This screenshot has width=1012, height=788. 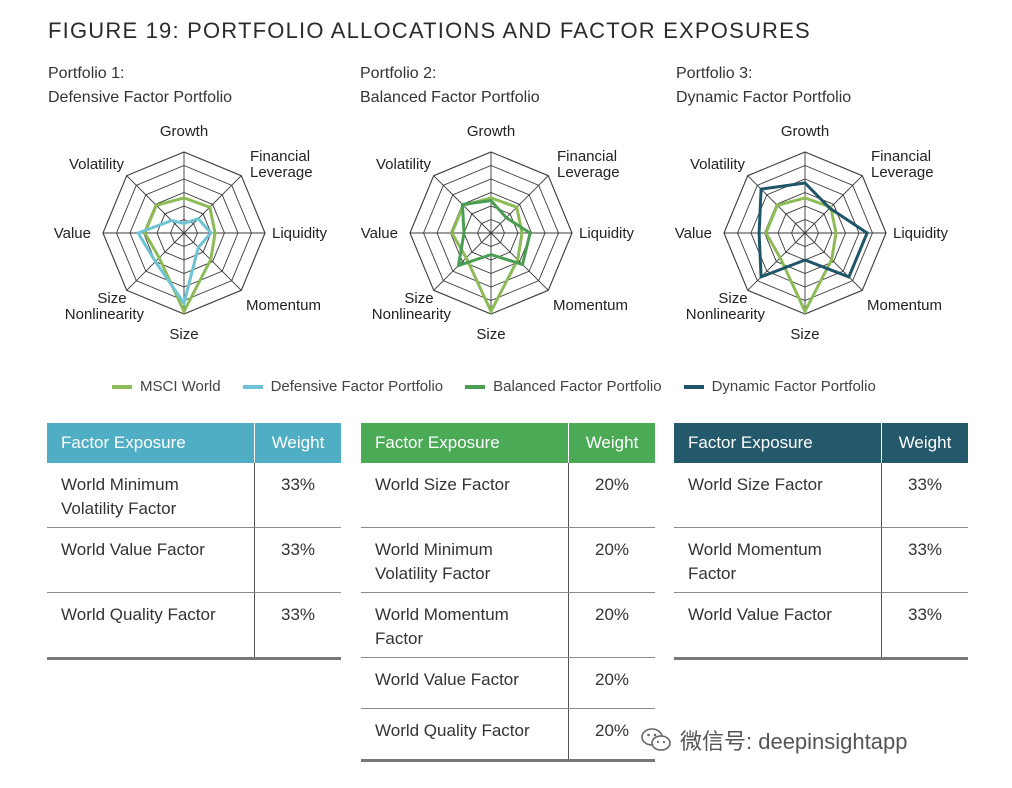 What do you see at coordinates (773, 740) in the screenshot?
I see `watermark: 微信号: deepinsightapp` at bounding box center [773, 740].